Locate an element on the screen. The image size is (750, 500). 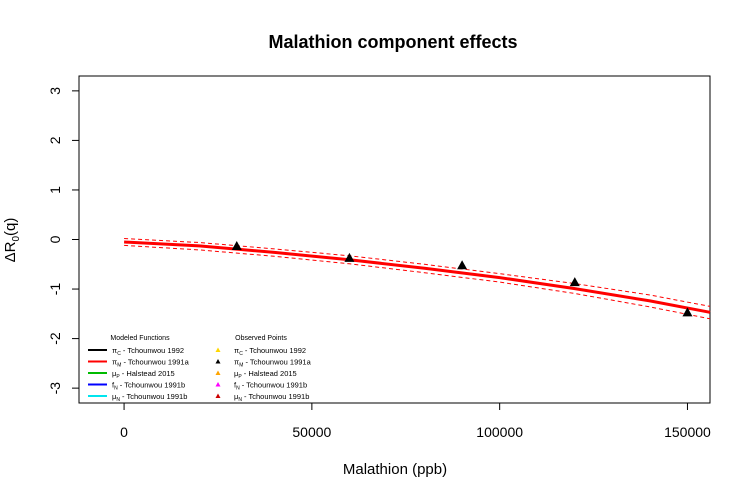
y-tick-label: 2 is located at coordinates (55, 140).